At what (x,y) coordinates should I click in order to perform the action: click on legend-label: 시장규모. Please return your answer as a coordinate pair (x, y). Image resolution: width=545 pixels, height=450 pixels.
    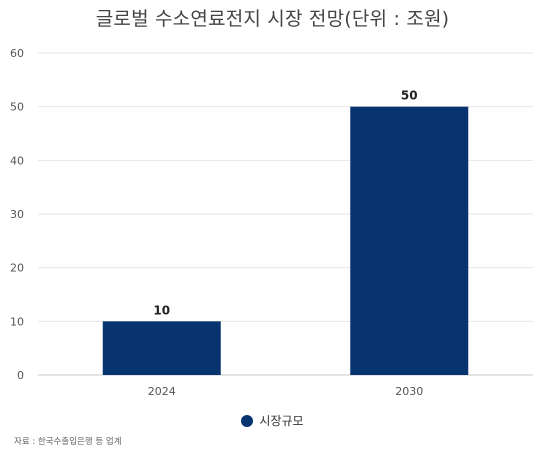
    Looking at the image, I should click on (281, 421).